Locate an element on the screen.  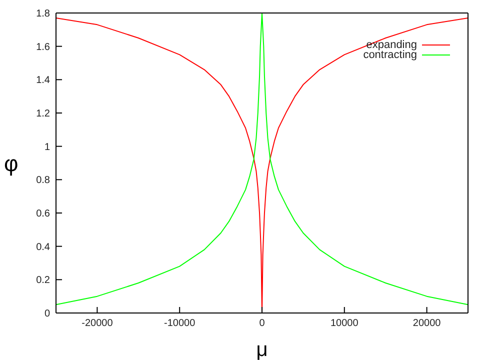
legend-label: contracting is located at coordinates (390, 55).